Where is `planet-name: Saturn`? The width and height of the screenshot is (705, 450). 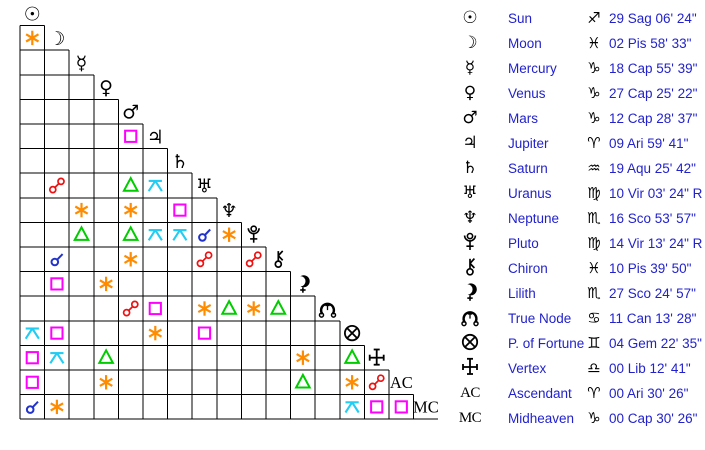
planet-name: Saturn is located at coordinates (528, 168).